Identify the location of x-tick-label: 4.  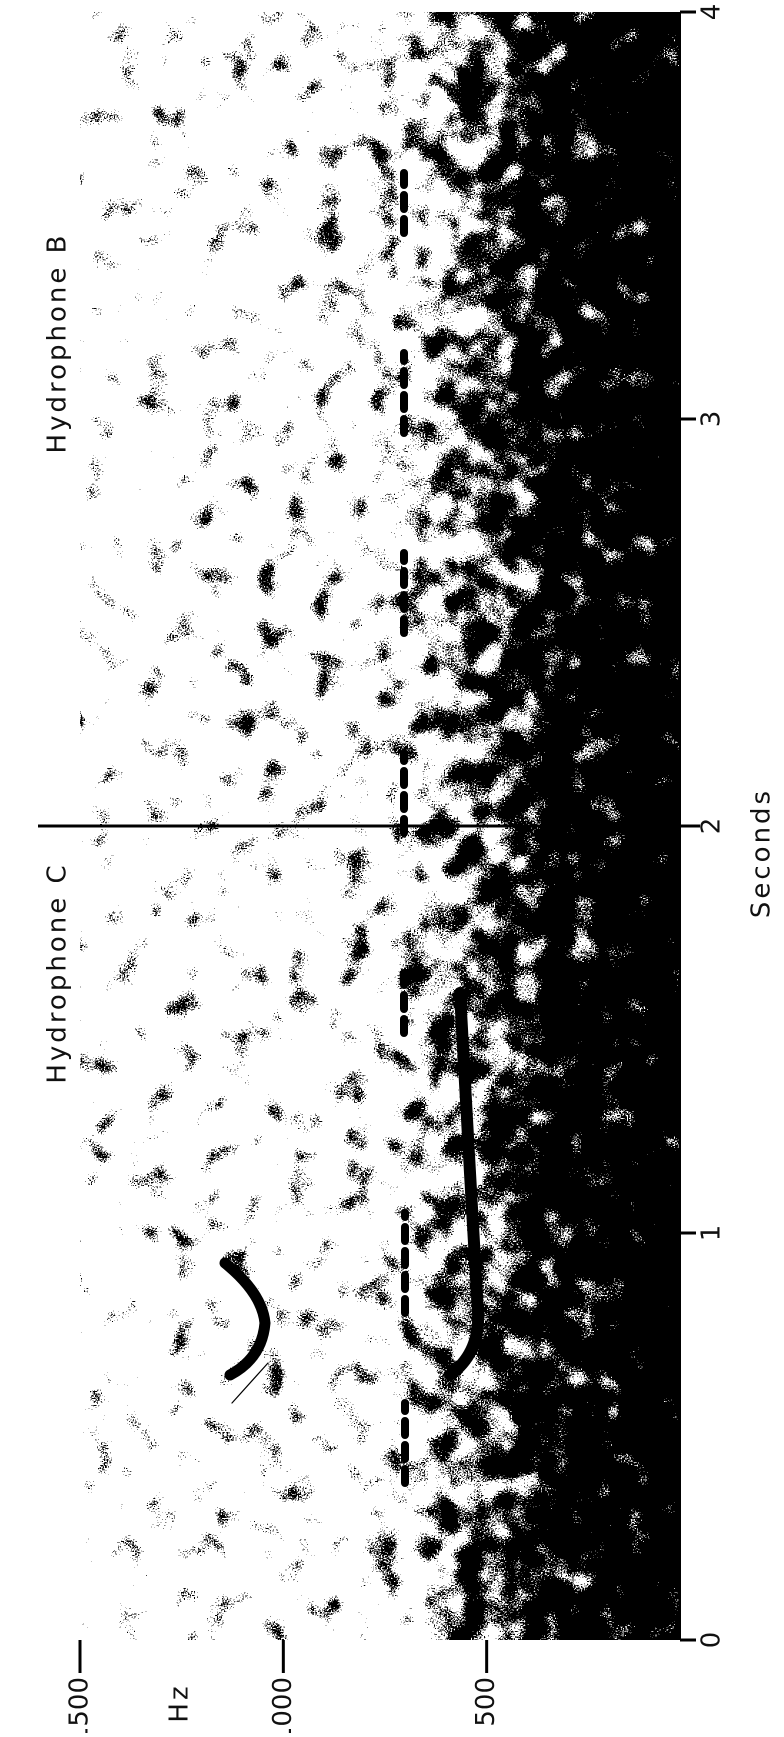
(712, 12).